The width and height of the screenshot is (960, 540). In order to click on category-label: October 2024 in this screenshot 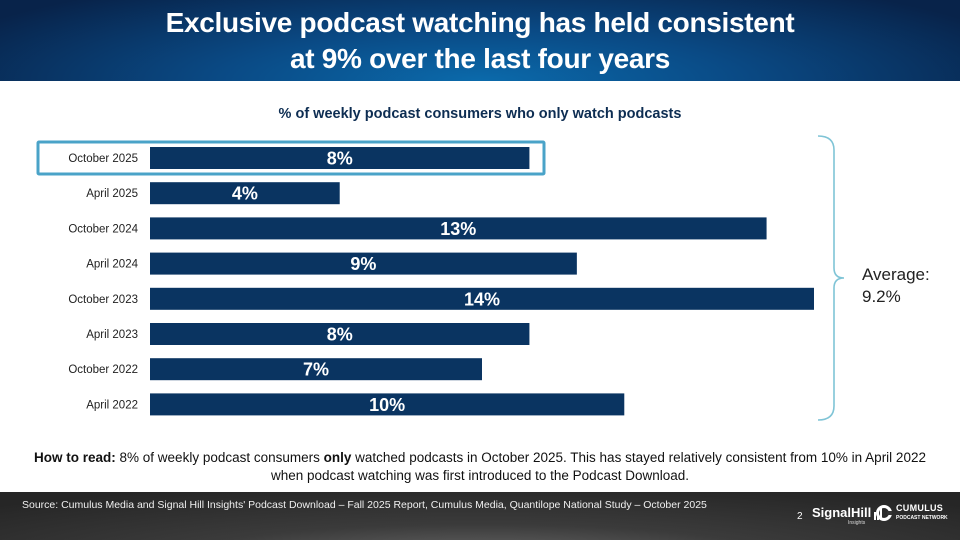, I will do `click(103, 229)`.